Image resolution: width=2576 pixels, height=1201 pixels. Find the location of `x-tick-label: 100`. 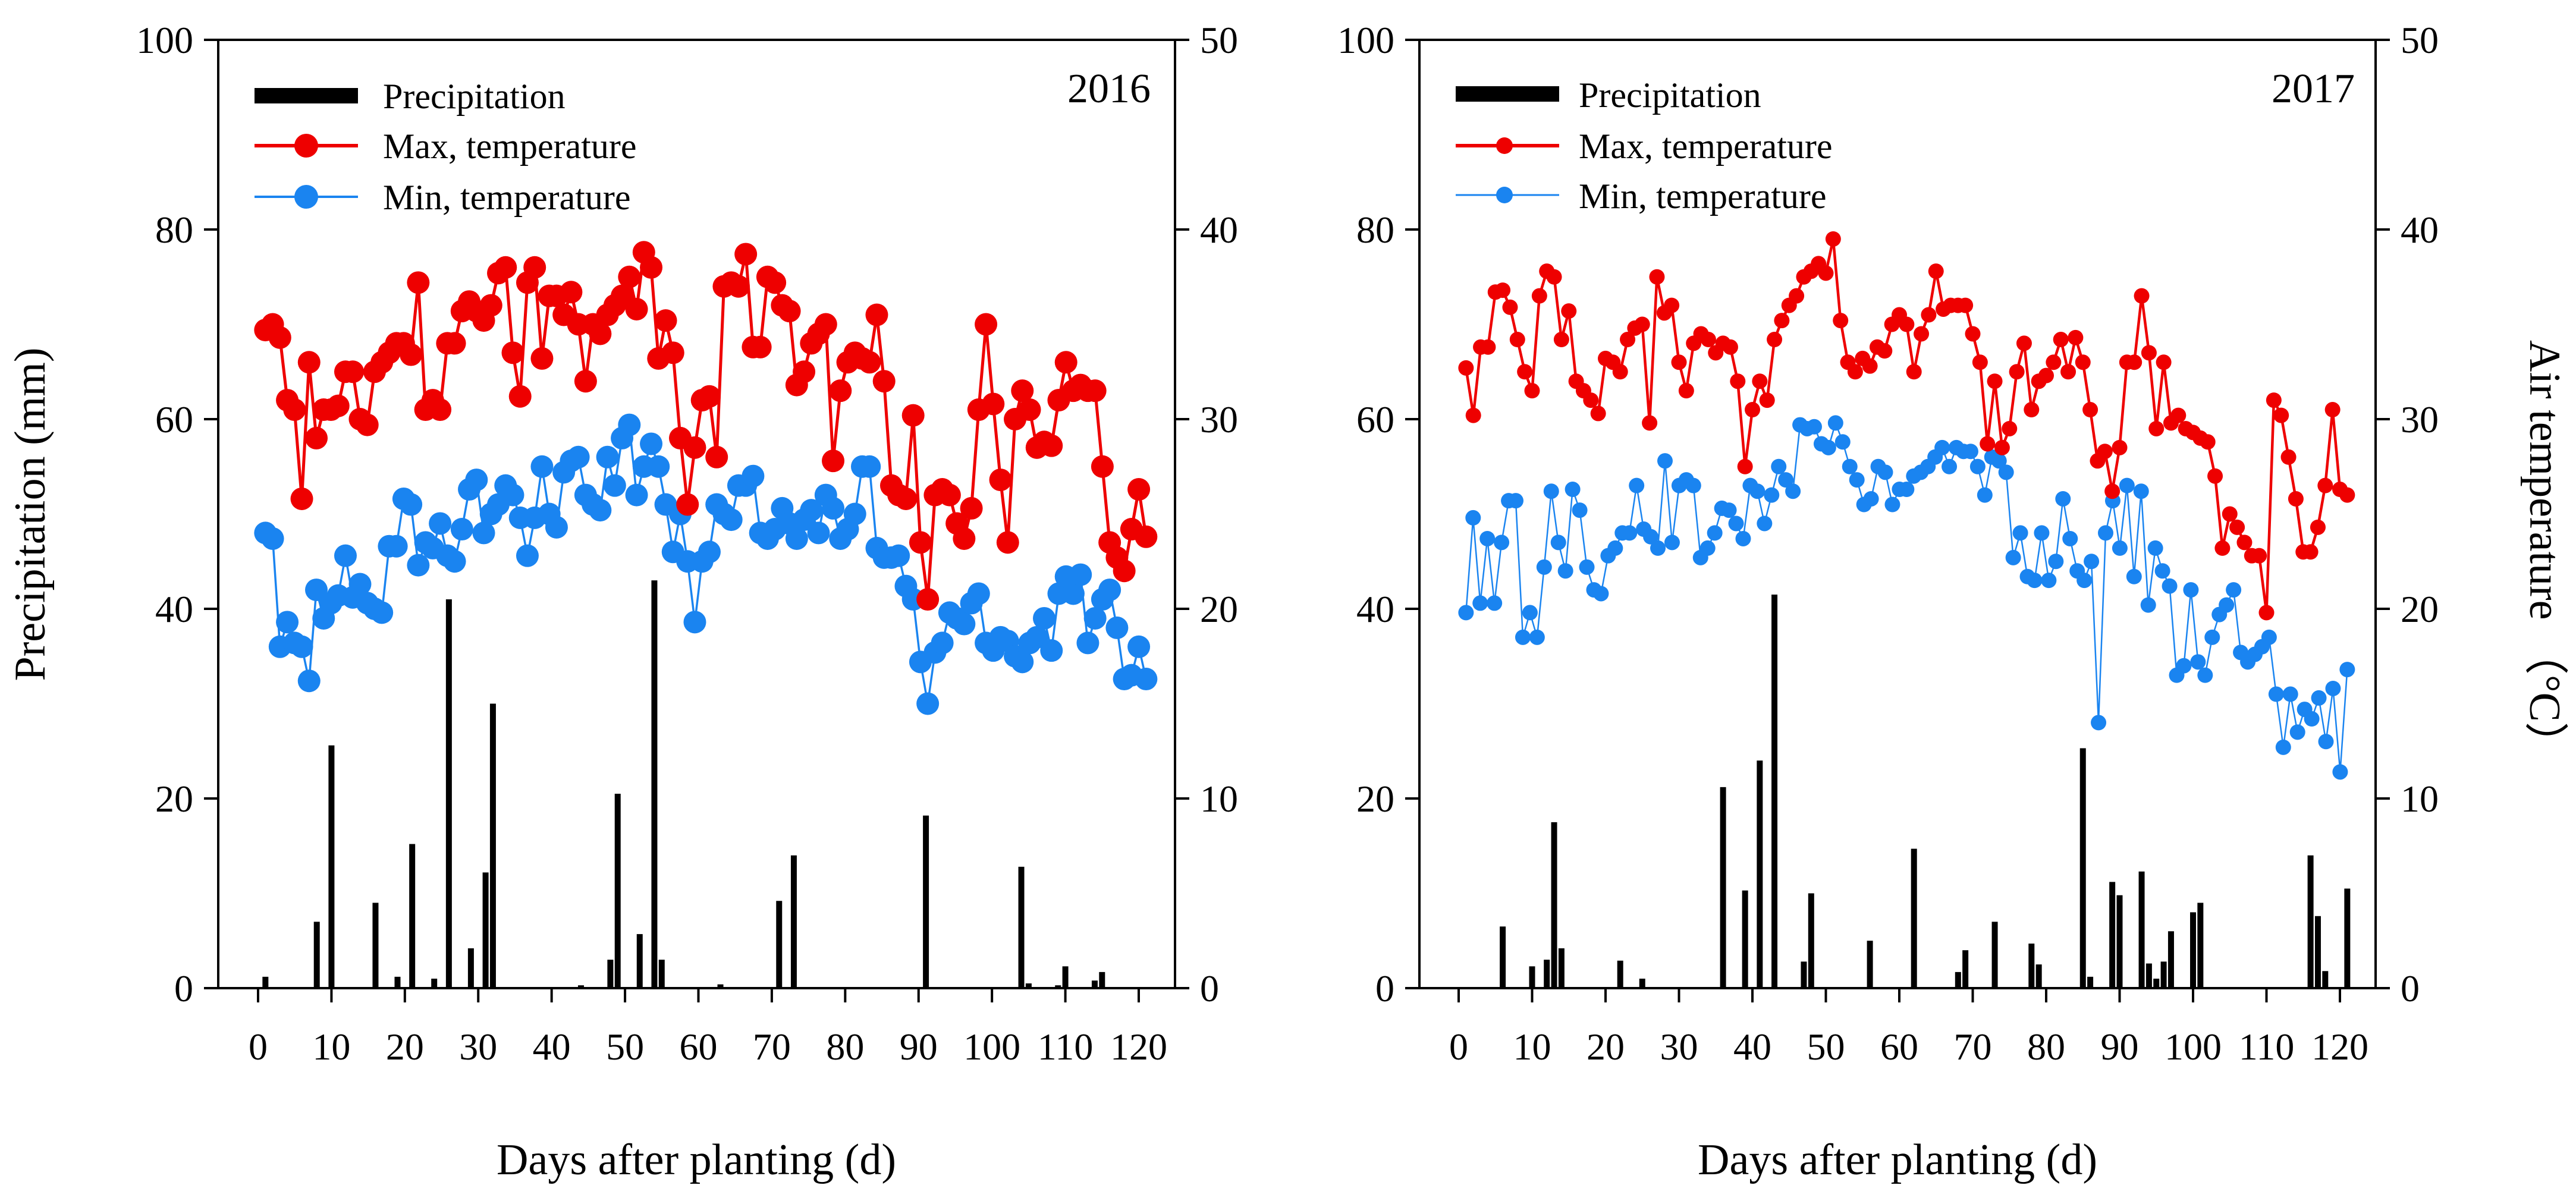

x-tick-label: 100 is located at coordinates (2193, 1047).